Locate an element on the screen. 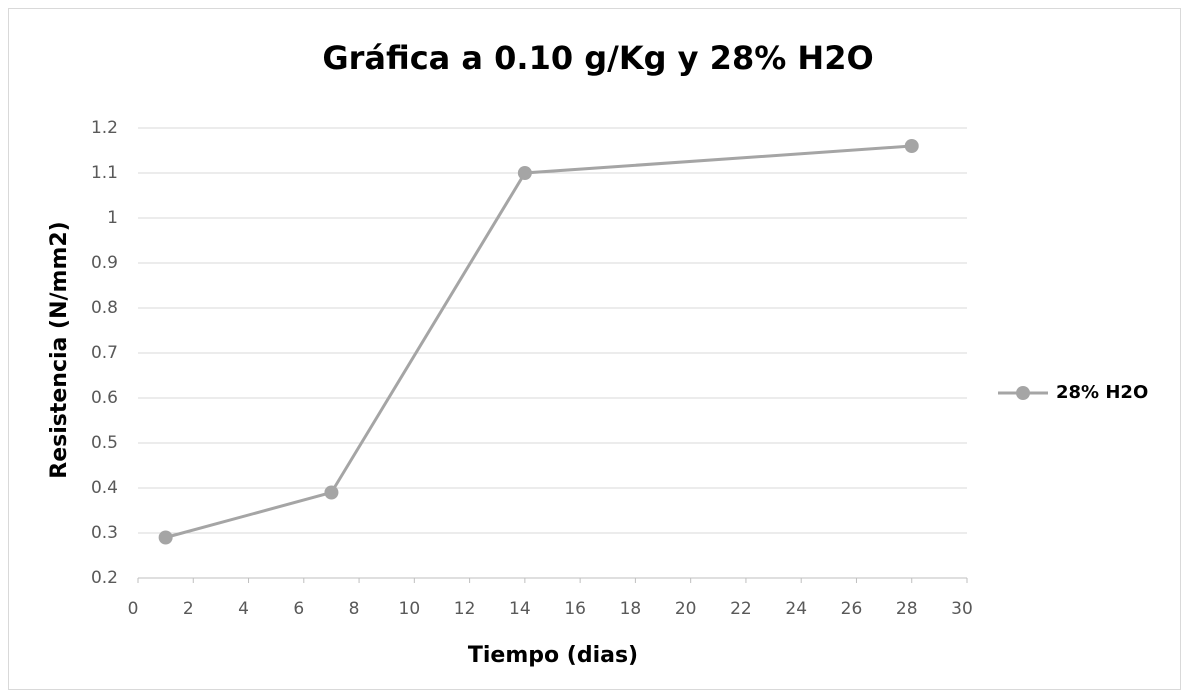  x-tick-label: 18 is located at coordinates (631, 609).